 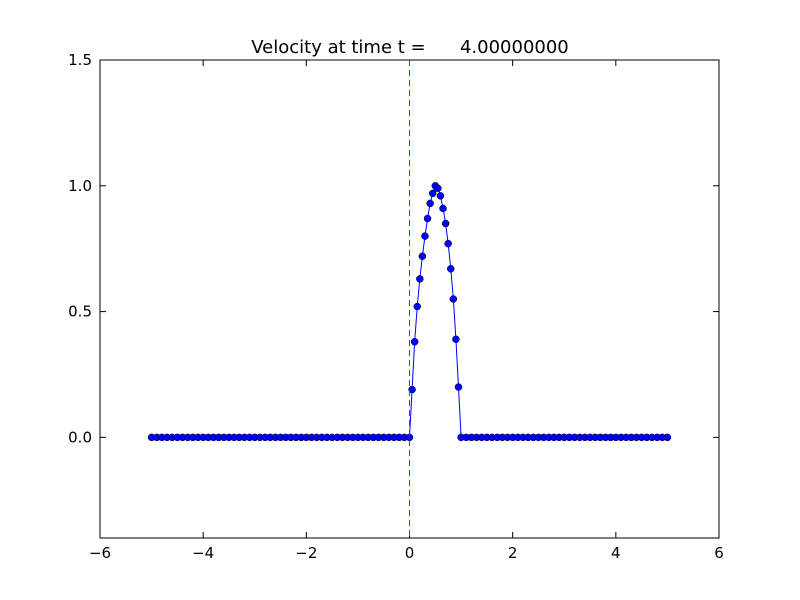 I want to click on x-tick-label: −2, so click(x=306, y=553).